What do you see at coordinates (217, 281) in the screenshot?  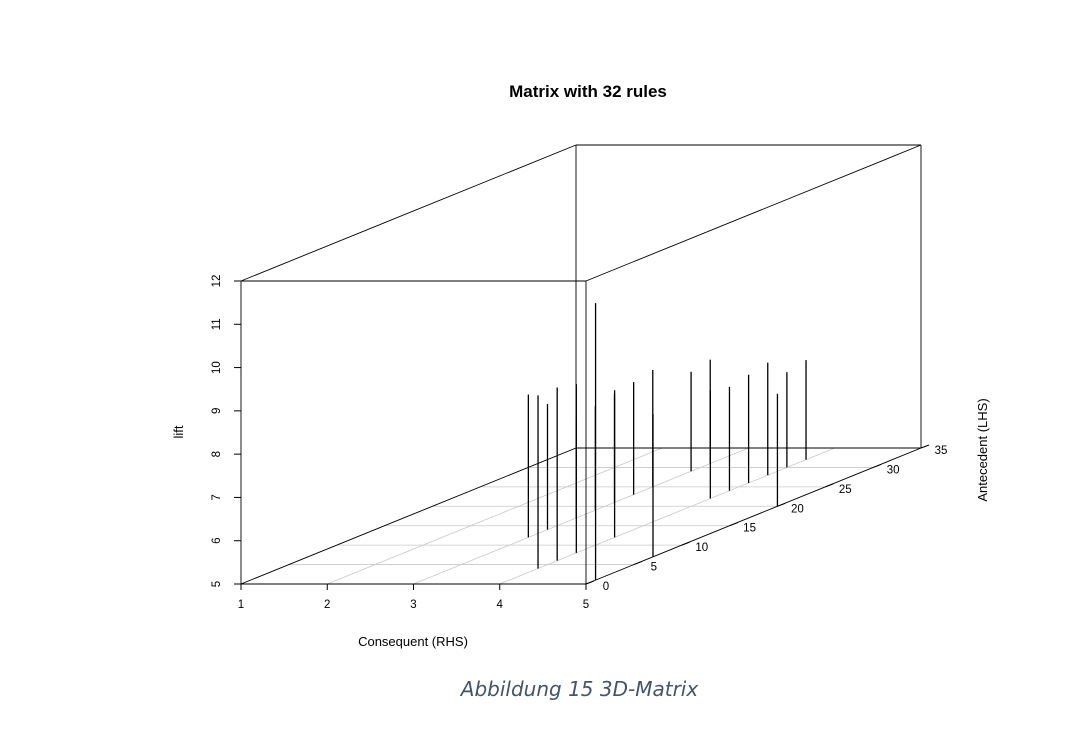 I see `z-tick-label: 12` at bounding box center [217, 281].